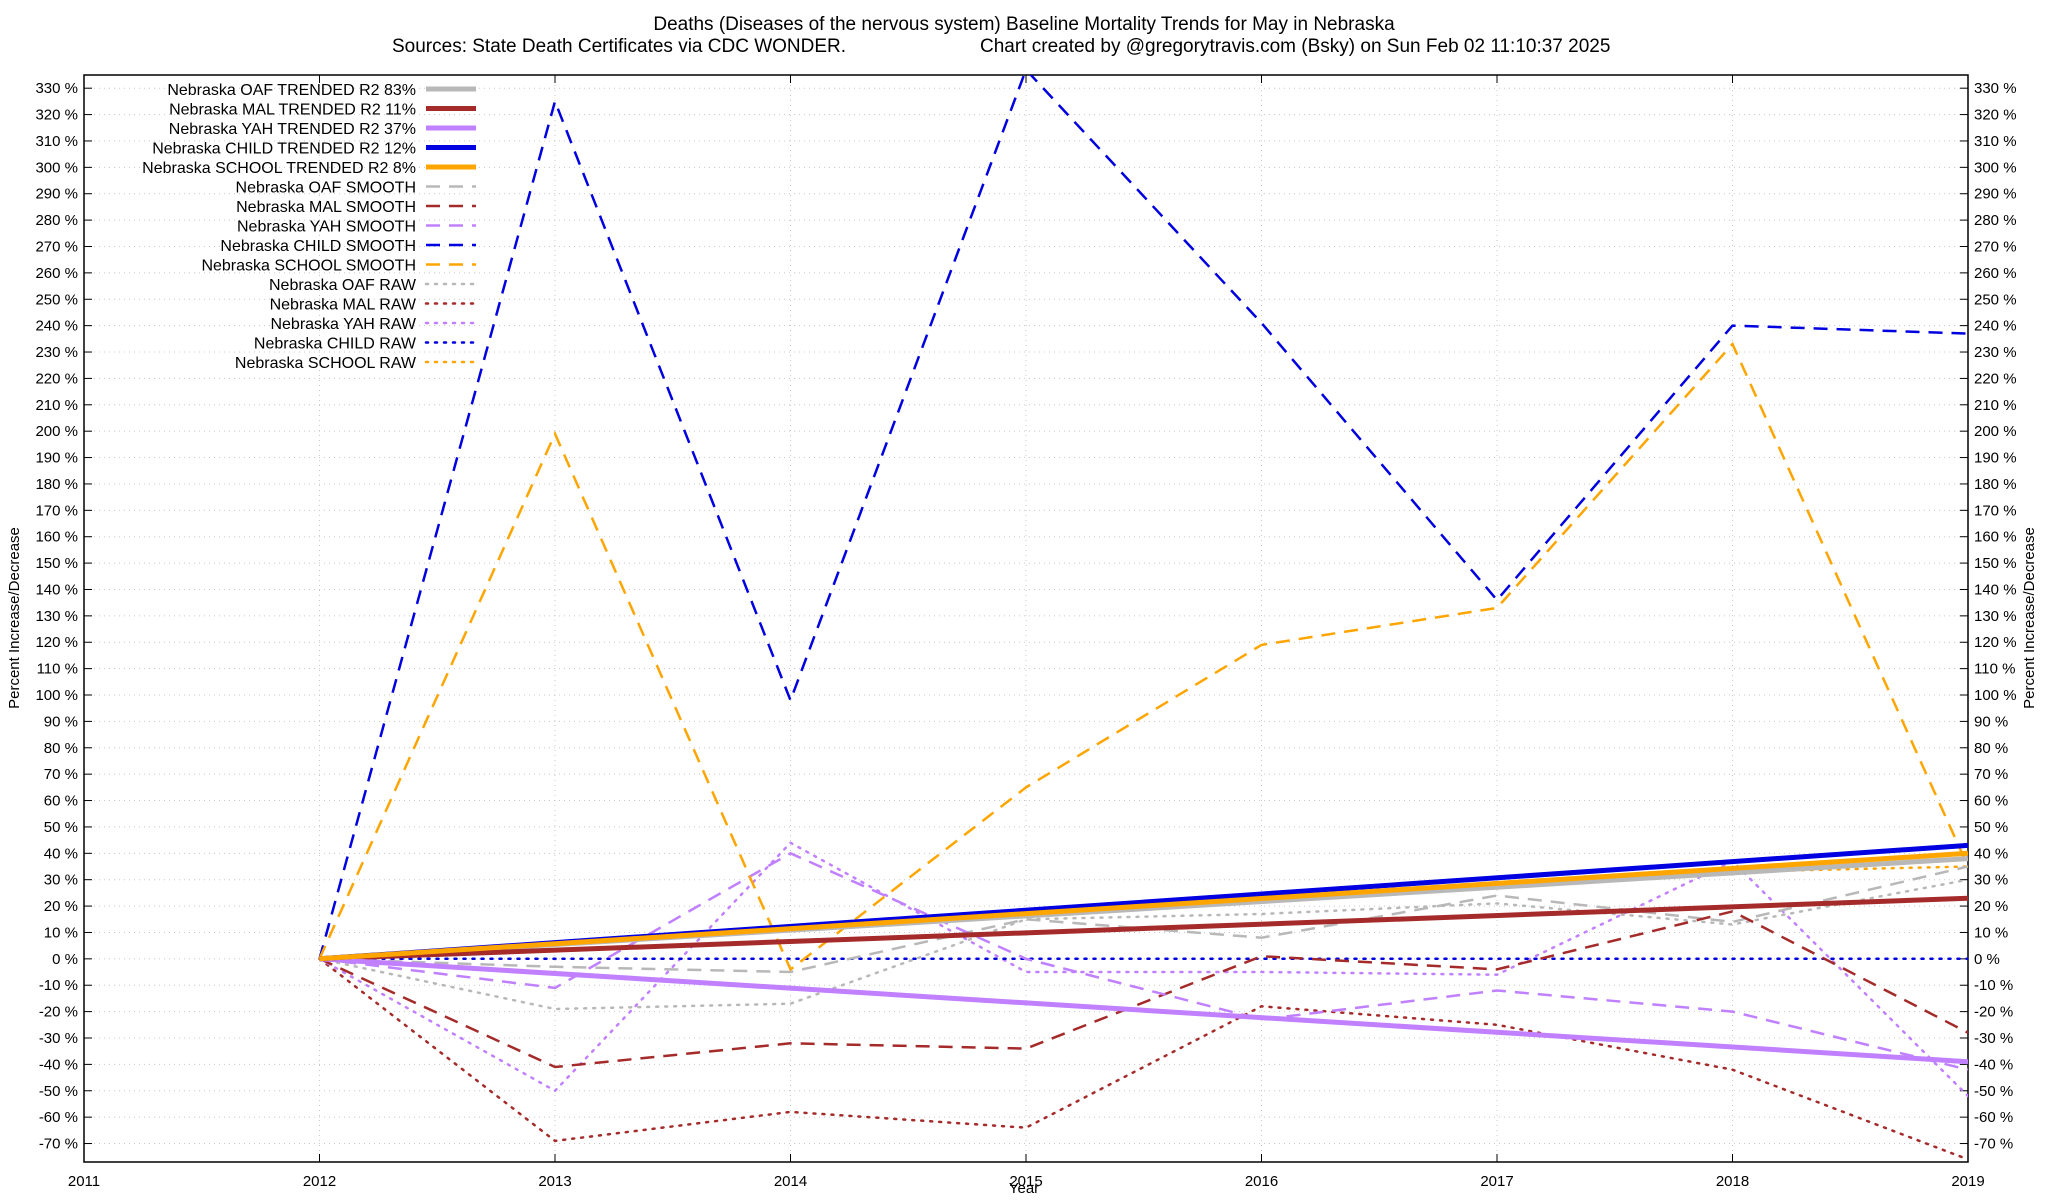 Image resolution: width=2048 pixels, height=1200 pixels. I want to click on y-tick-label-right: 280 %, so click(1995, 220).